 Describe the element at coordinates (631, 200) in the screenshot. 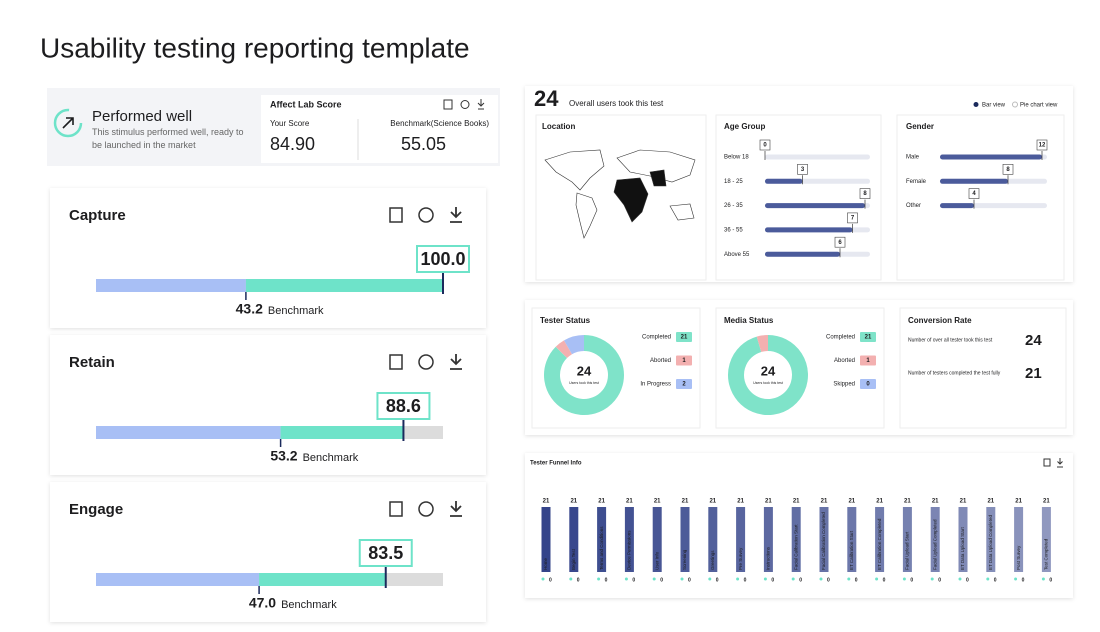

I see `map-africa` at that location.